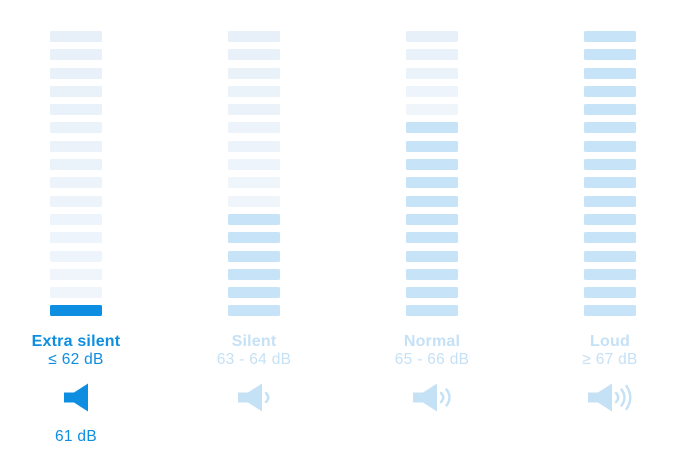  I want to click on speaker-three-waves-icon, so click(610, 397).